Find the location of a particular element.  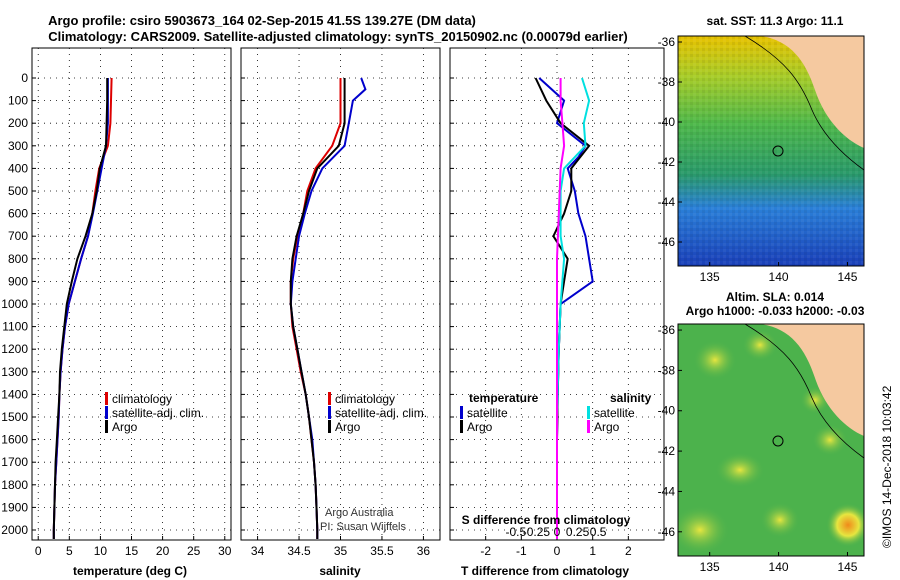

lat-tick-label: -44 is located at coordinates (667, 202).